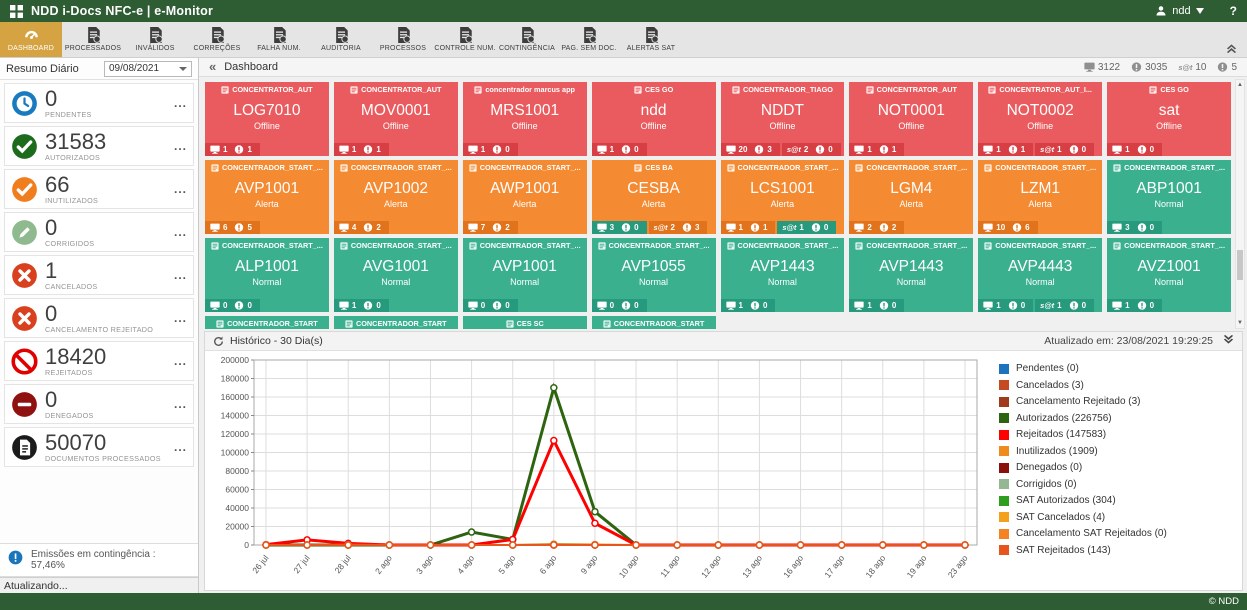  What do you see at coordinates (347, 227) in the screenshot?
I see `badge-monitor: 4` at bounding box center [347, 227].